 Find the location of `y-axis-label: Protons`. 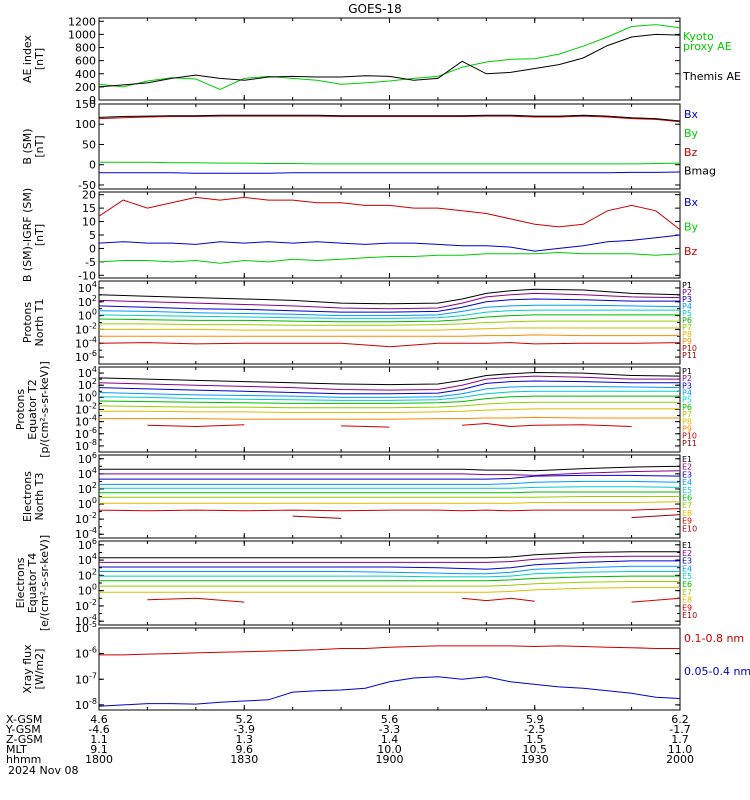

y-axis-label: Protons is located at coordinates (27, 322).